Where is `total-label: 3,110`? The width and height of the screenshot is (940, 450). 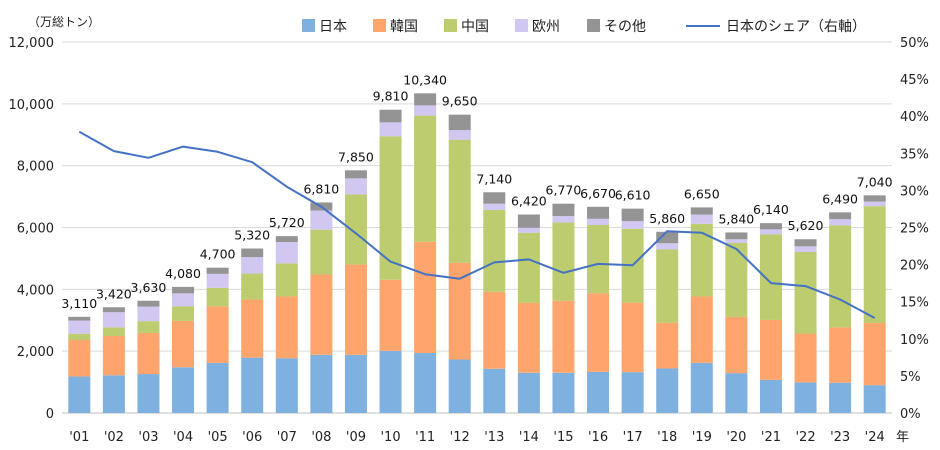 total-label: 3,110 is located at coordinates (79, 303).